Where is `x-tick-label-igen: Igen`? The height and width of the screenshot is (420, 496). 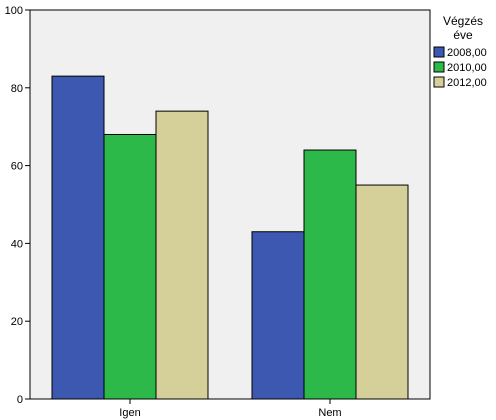
x-tick-label-igen: Igen is located at coordinates (129, 413).